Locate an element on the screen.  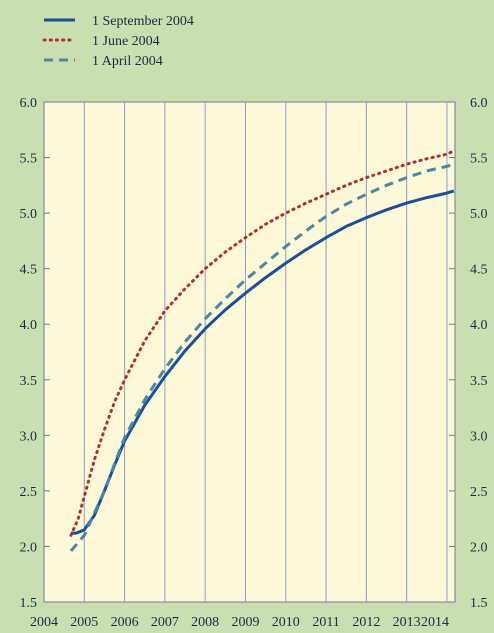
x-tick-label-2013: 2013 is located at coordinates (407, 622).